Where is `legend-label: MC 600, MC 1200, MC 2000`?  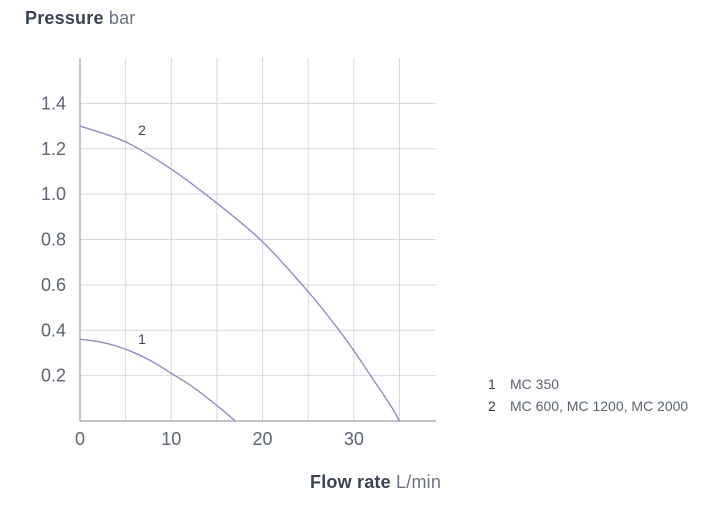
legend-label: MC 600, MC 1200, MC 2000 is located at coordinates (599, 406).